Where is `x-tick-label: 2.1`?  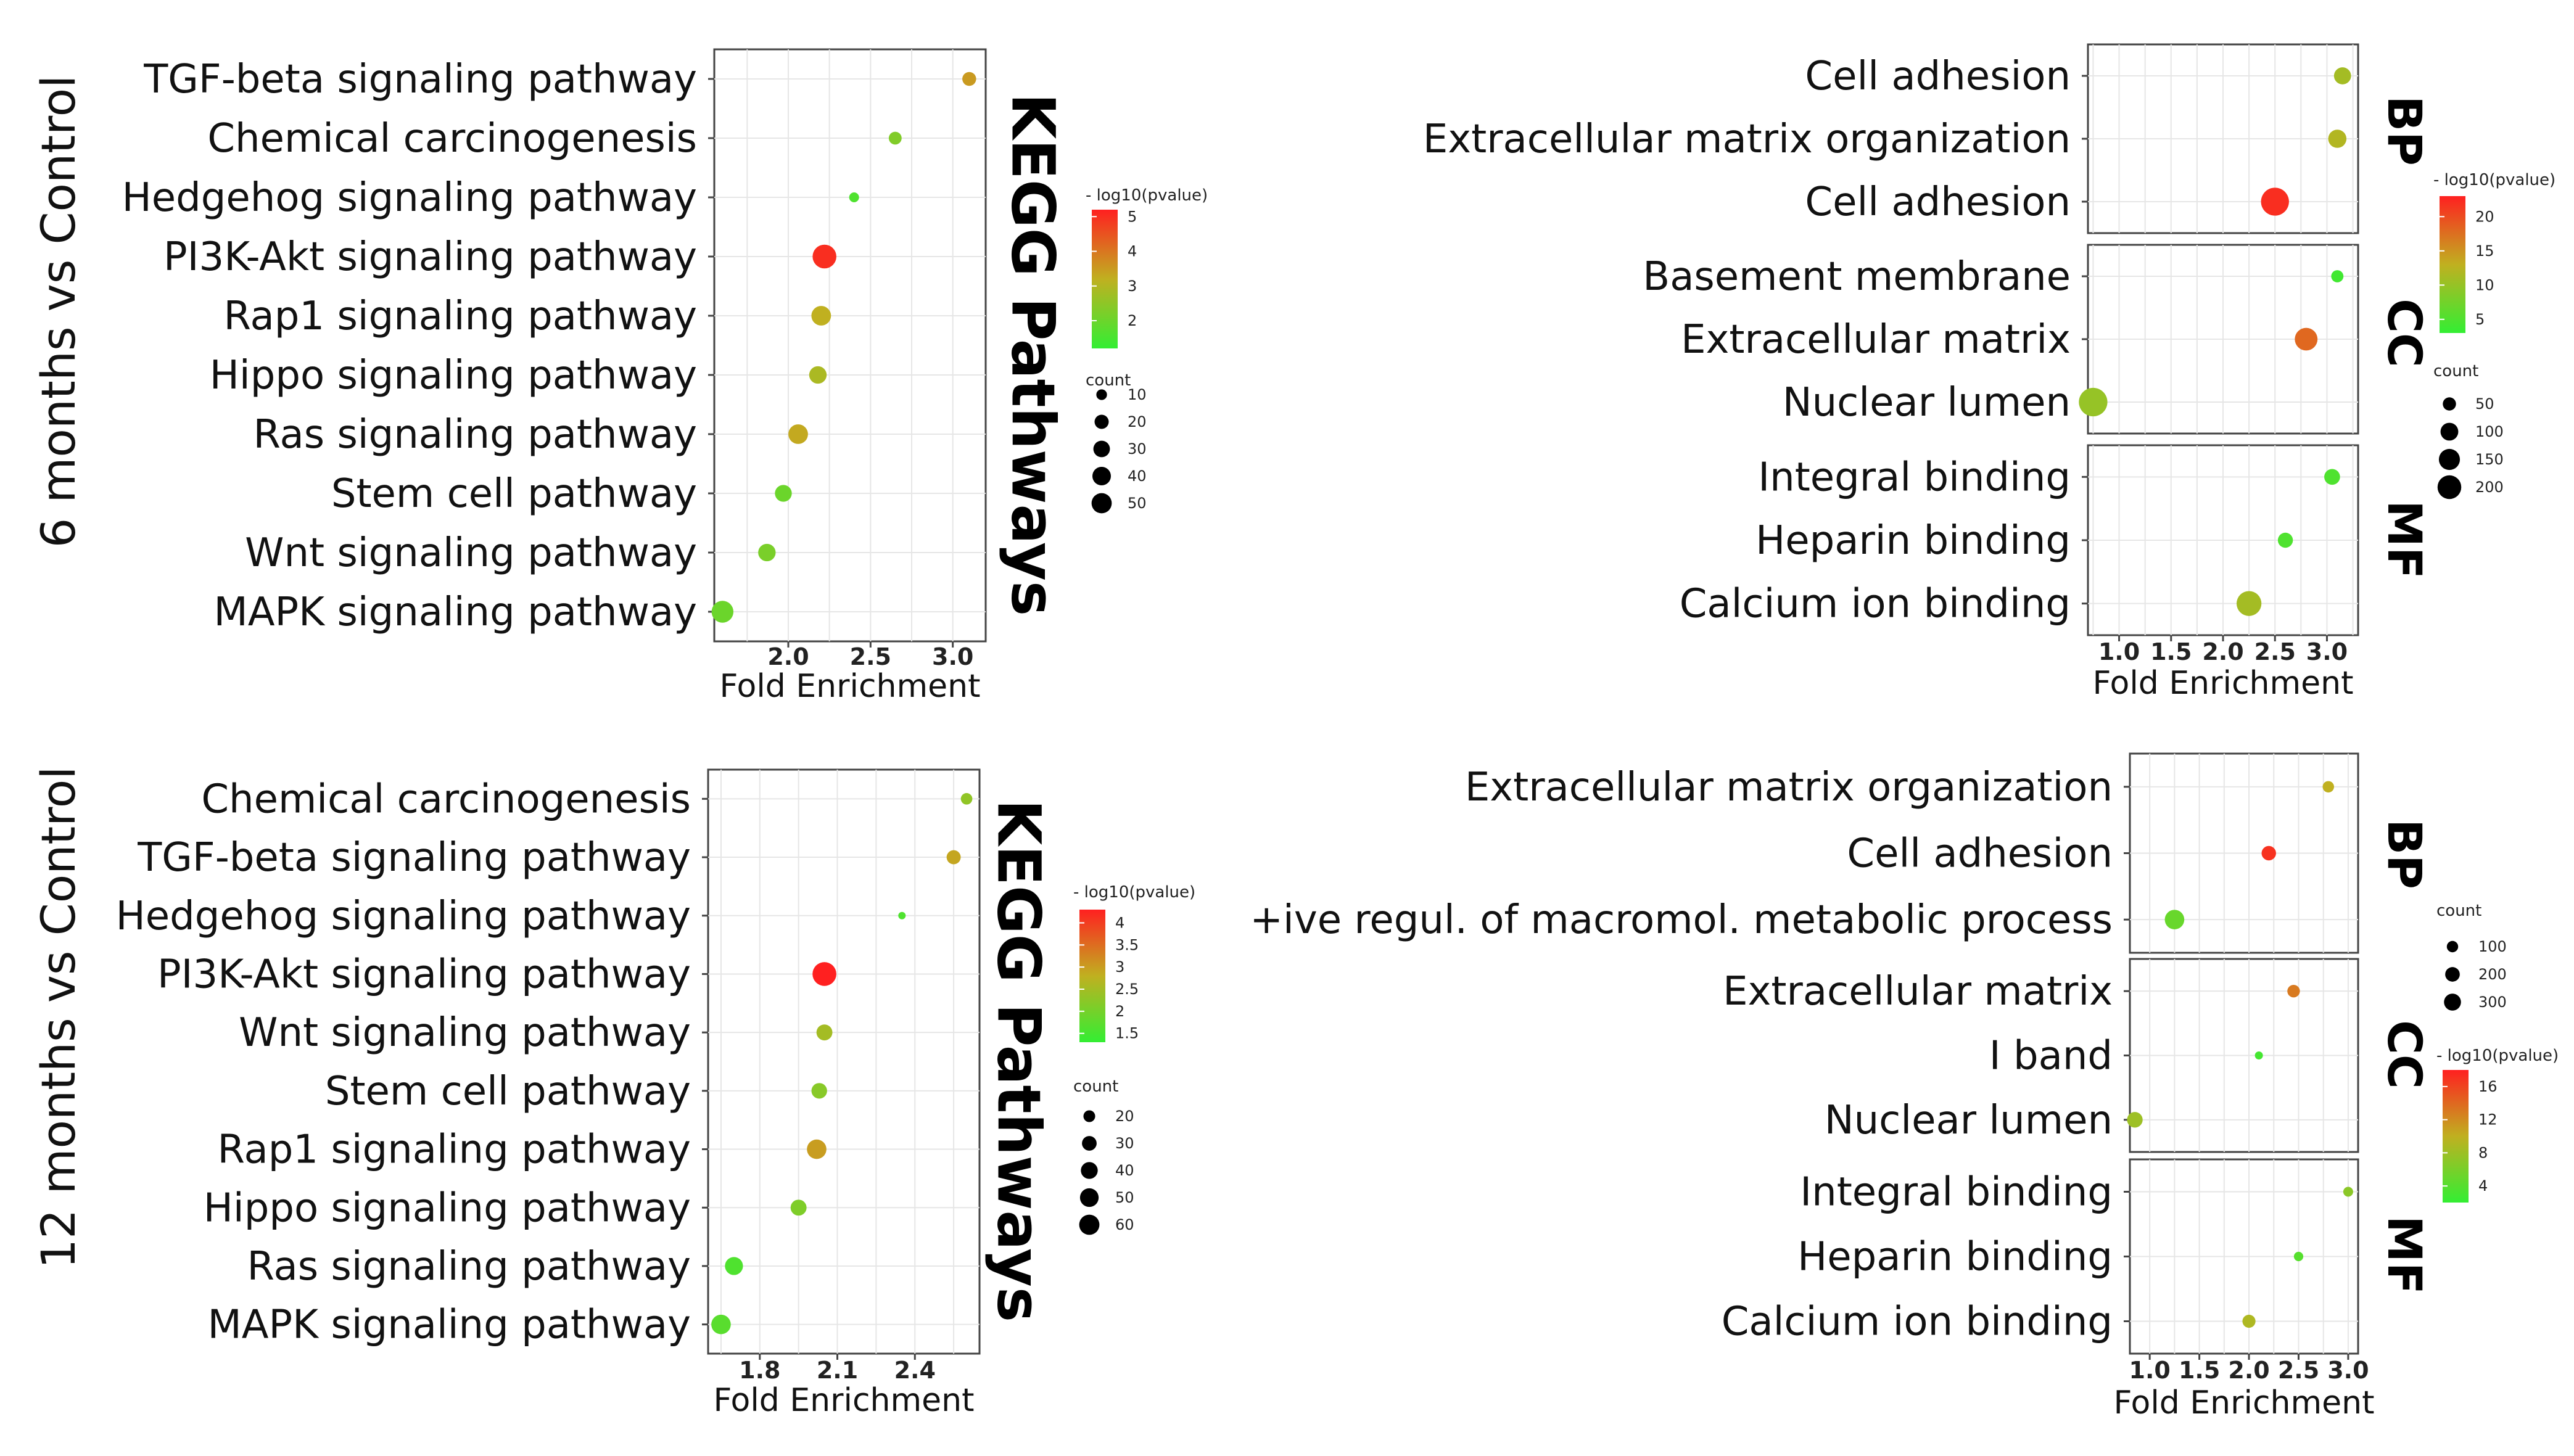
x-tick-label: 2.1 is located at coordinates (837, 1370).